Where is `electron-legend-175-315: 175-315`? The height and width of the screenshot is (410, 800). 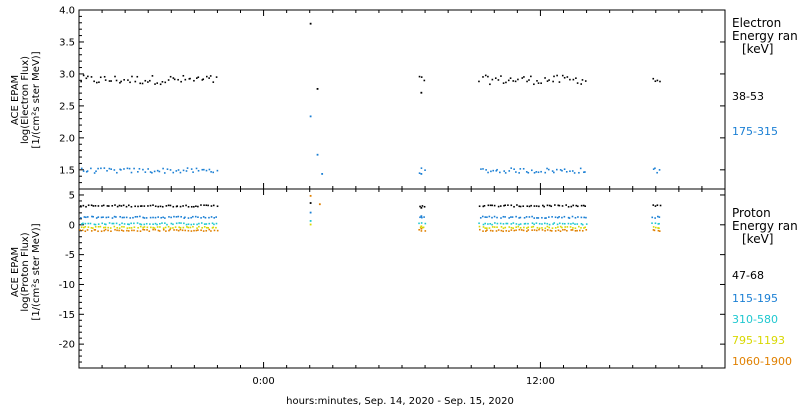 electron-legend-175-315: 175-315 is located at coordinates (755, 131).